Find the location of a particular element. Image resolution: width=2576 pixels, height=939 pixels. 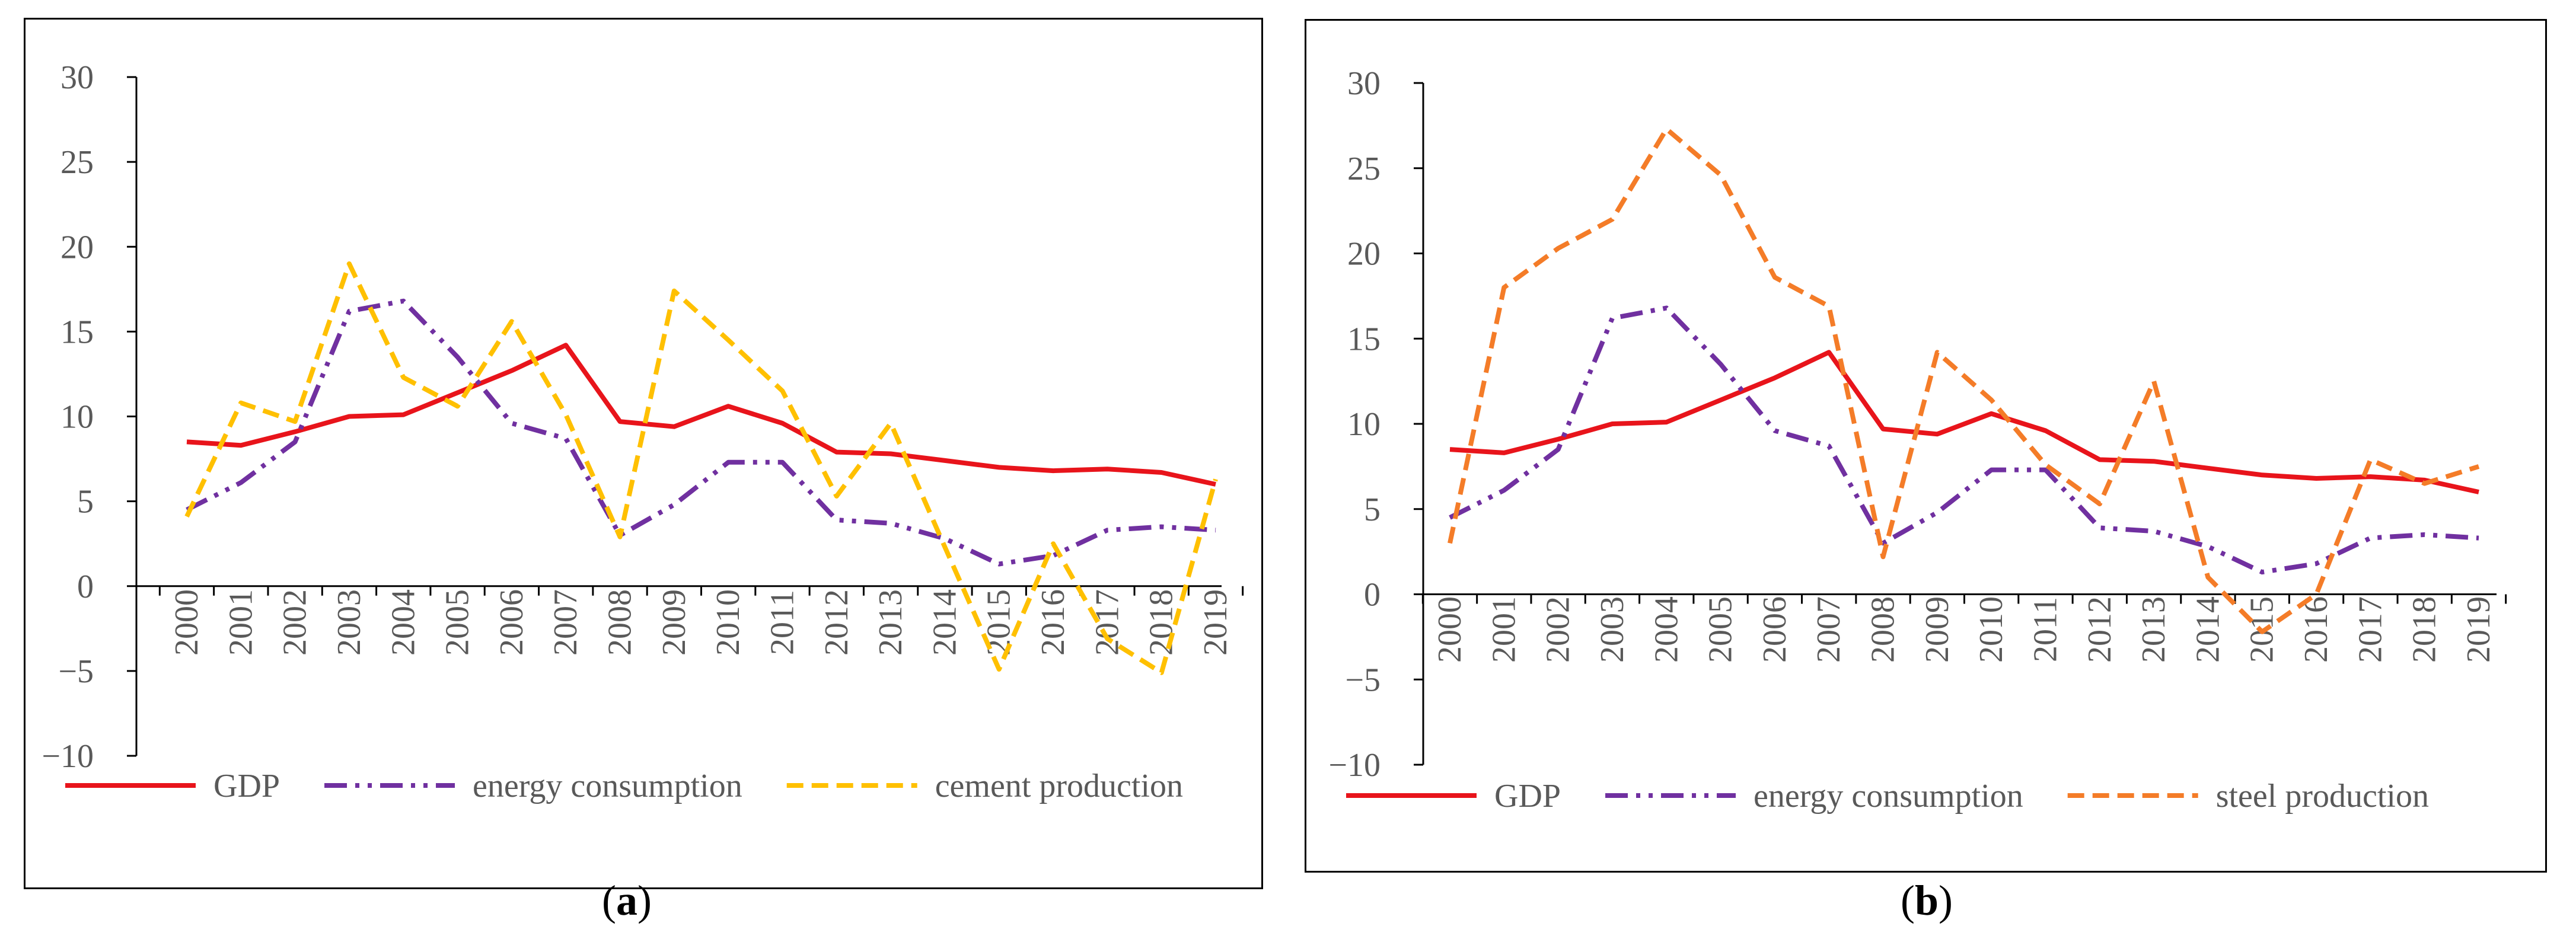

legend-label: steel production is located at coordinates (2322, 796).